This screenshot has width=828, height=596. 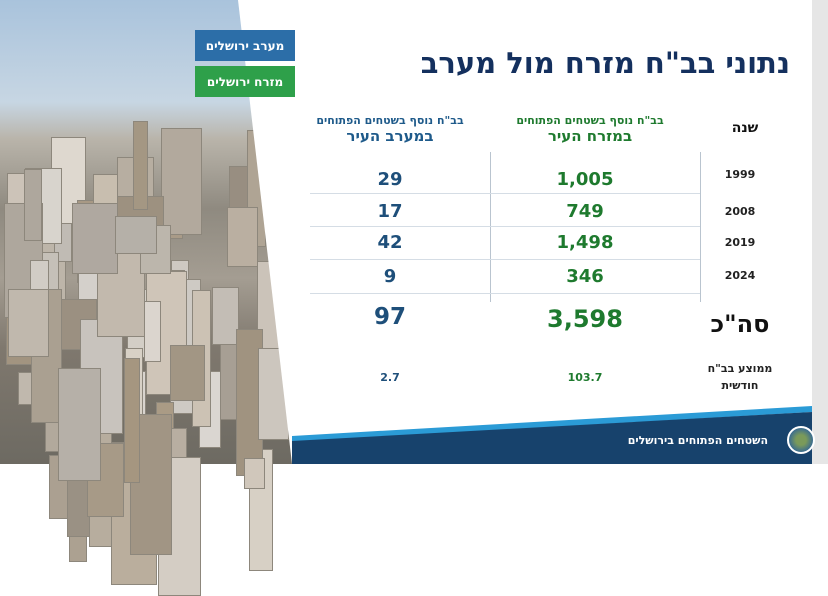 I want to click on average-label-line1: ממוצע בב"ח, so click(x=740, y=368).